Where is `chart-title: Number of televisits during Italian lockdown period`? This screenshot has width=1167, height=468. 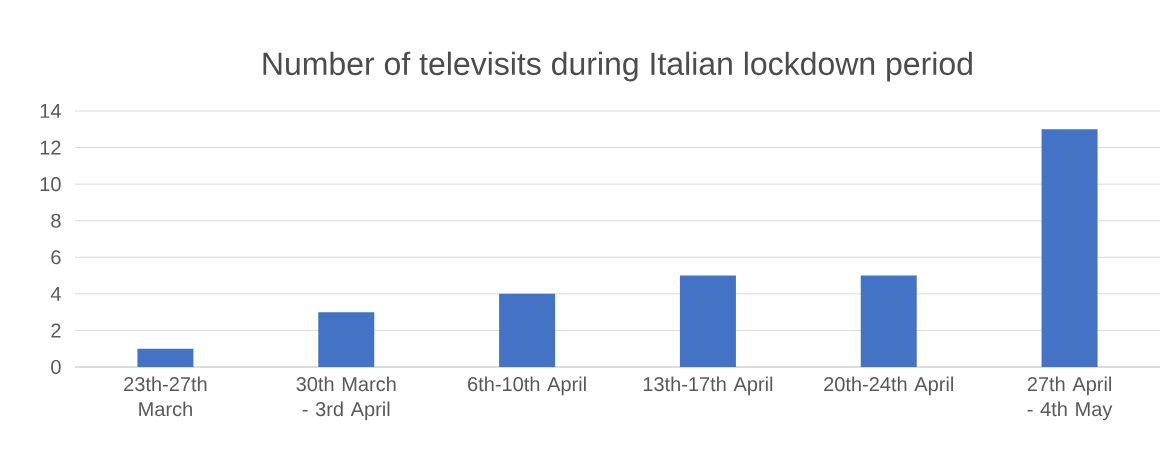 chart-title: Number of televisits during Italian lockdown period is located at coordinates (617, 66).